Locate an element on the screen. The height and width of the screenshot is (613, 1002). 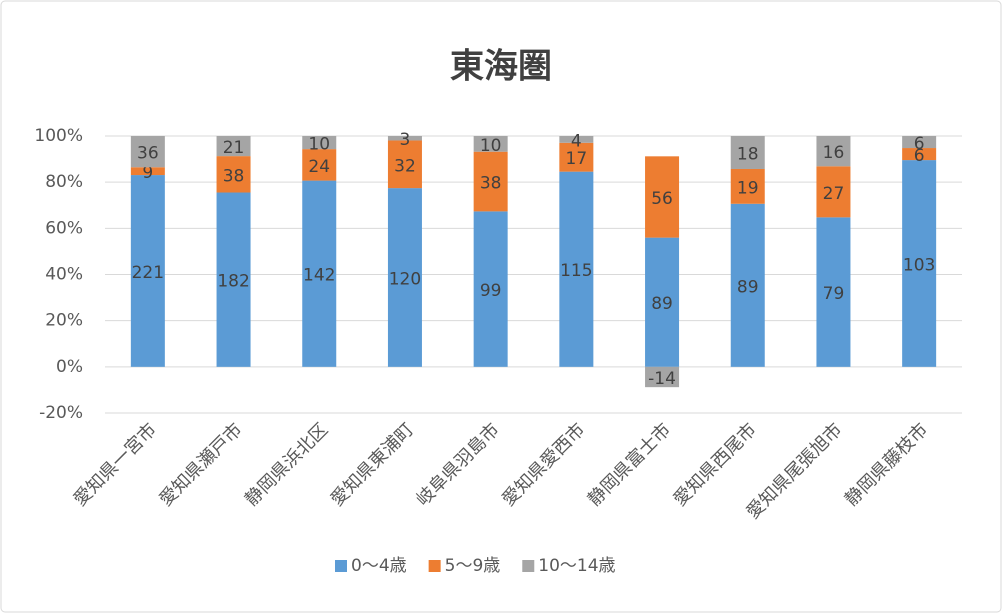
data-label: 99 is located at coordinates (491, 291).